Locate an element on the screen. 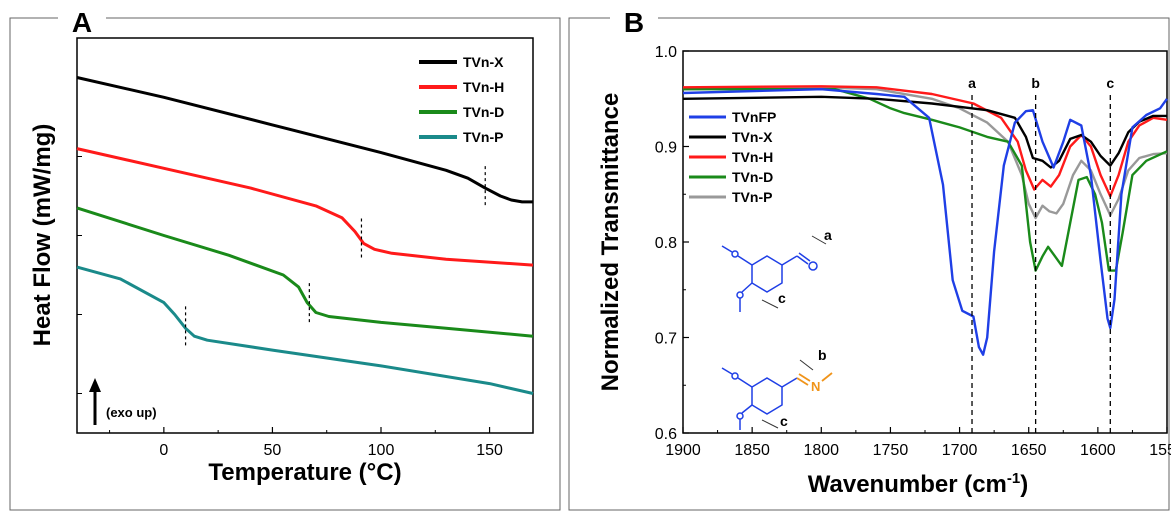 Image resolution: width=1171 pixels, height=513 pixels. x-tick-label-0: 0 is located at coordinates (163, 450).